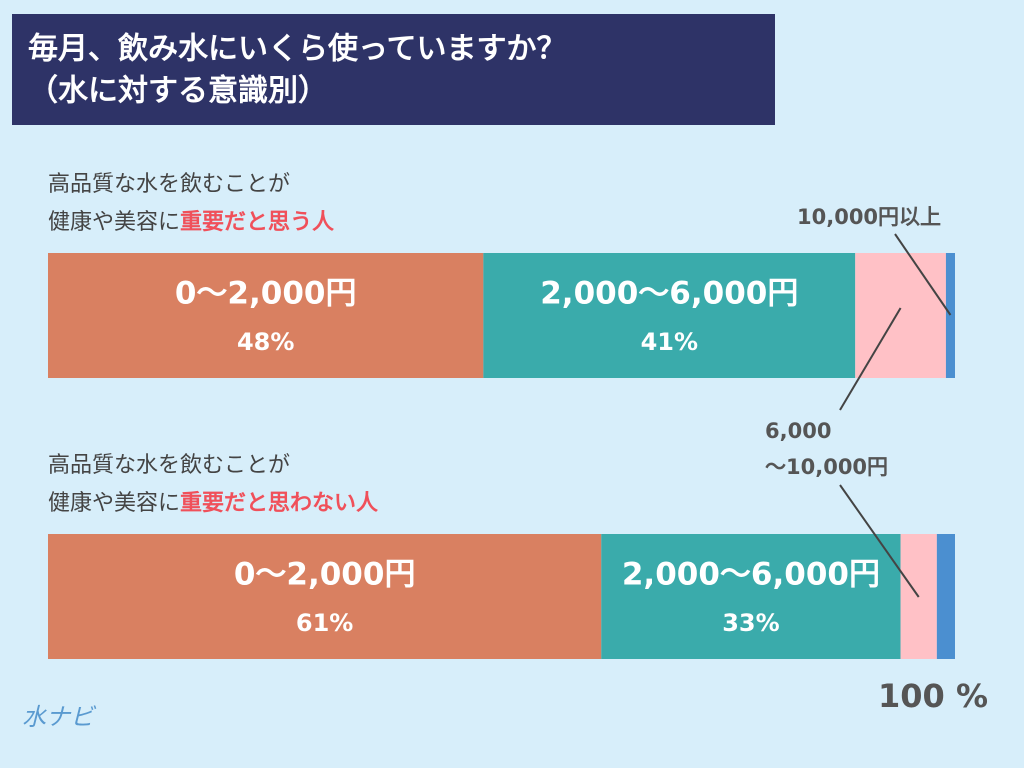 The height and width of the screenshot is (768, 1024). I want to click on callout-label: 10,000円以上, so click(869, 217).